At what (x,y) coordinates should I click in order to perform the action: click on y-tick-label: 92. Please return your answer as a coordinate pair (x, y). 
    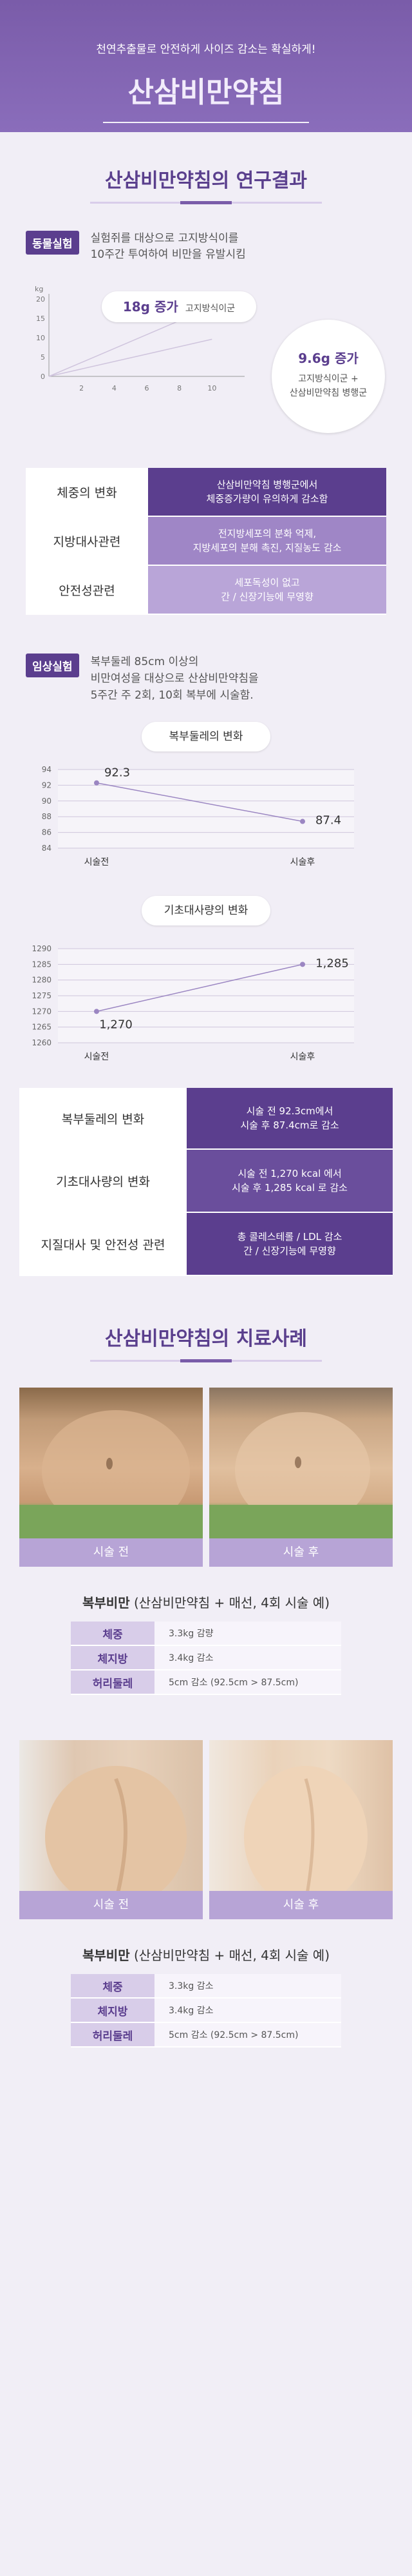
    Looking at the image, I should click on (47, 784).